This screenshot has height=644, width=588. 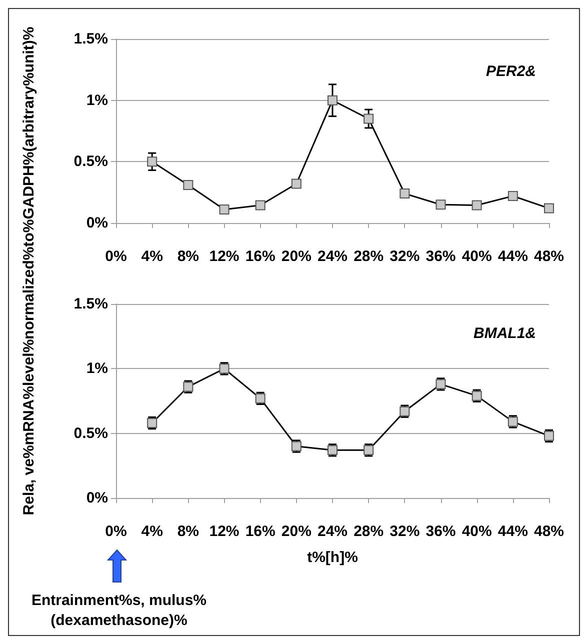 What do you see at coordinates (511, 71) in the screenshot?
I see `text: PER2&` at bounding box center [511, 71].